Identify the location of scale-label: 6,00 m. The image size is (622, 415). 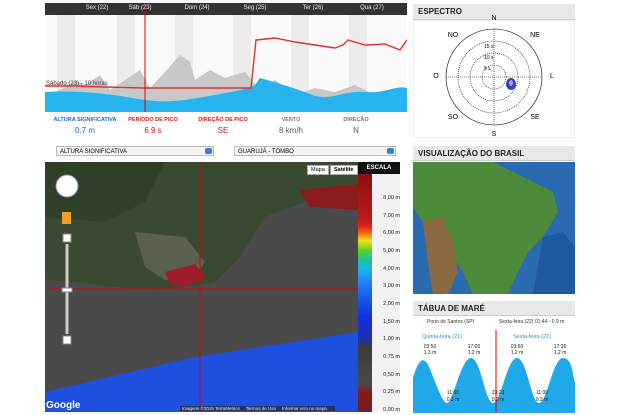
(391, 233).